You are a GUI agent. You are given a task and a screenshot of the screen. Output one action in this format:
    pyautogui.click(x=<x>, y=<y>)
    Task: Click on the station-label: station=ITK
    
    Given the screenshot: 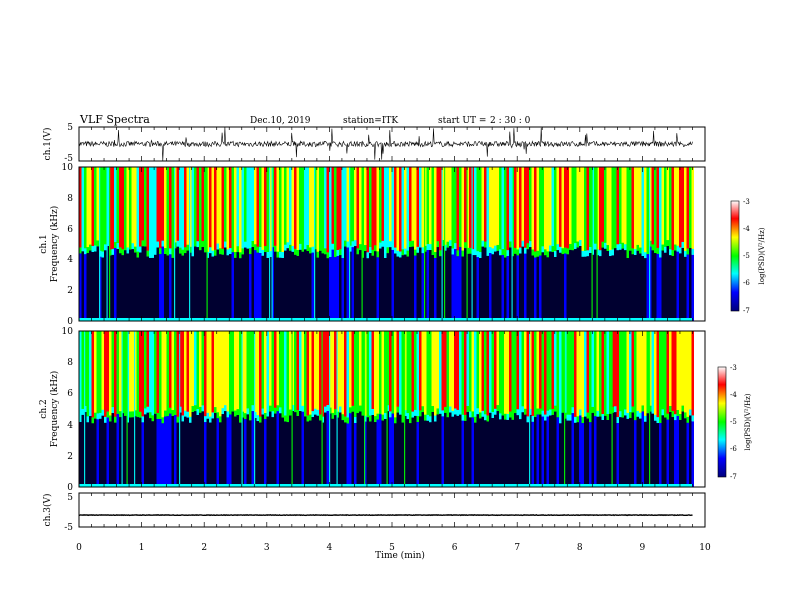 What is the action you would take?
    pyautogui.click(x=370, y=121)
    